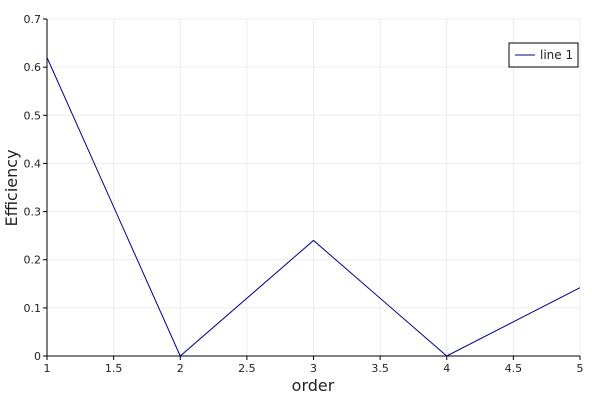  I want to click on y-tick-label: 0.4, so click(33, 163).